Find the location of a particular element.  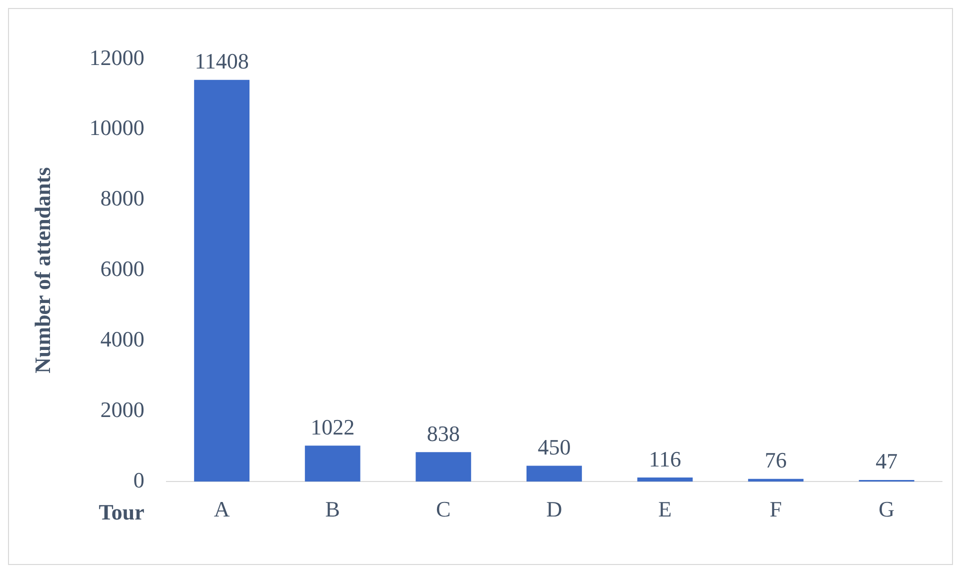

data-label: 11408 is located at coordinates (221, 61).